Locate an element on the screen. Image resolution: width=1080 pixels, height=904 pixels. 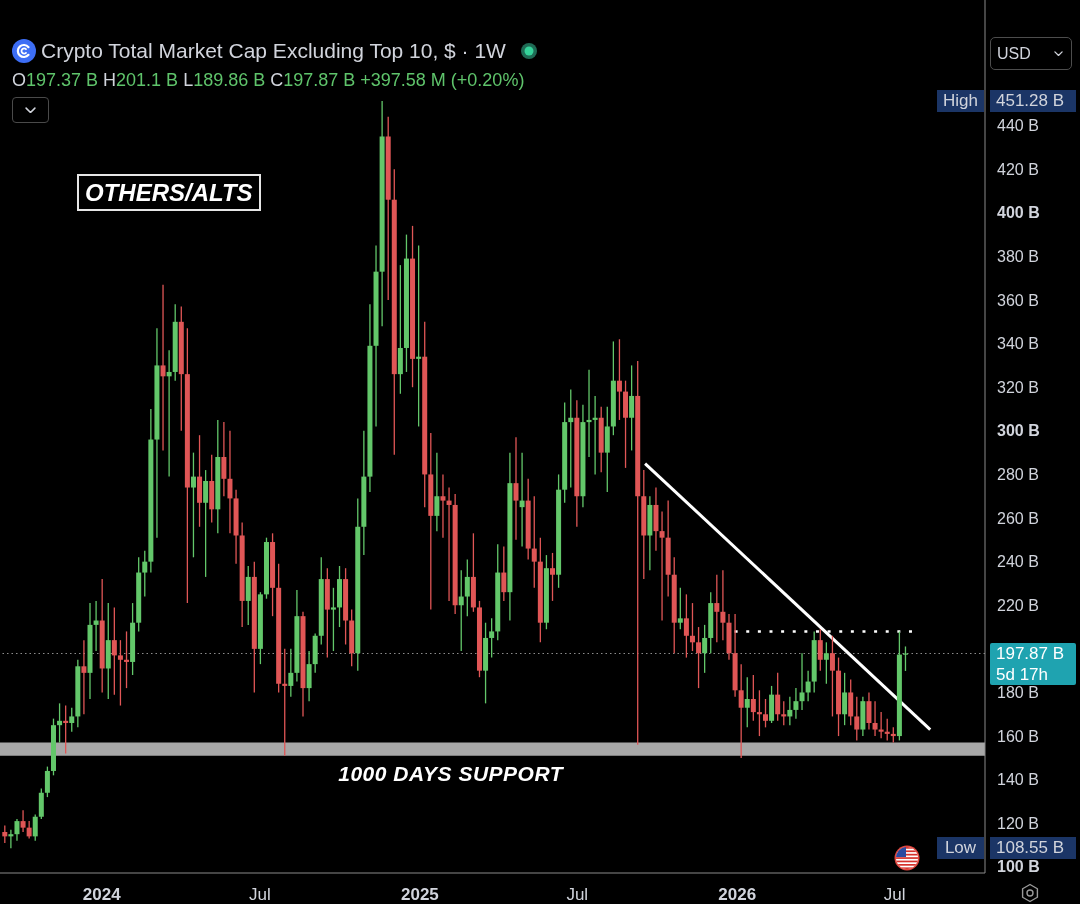
text: O197.37 B H201.1 B L189.86 B C197.87 B +397.58 M (+0.20%) is located at coordinates (268, 80).